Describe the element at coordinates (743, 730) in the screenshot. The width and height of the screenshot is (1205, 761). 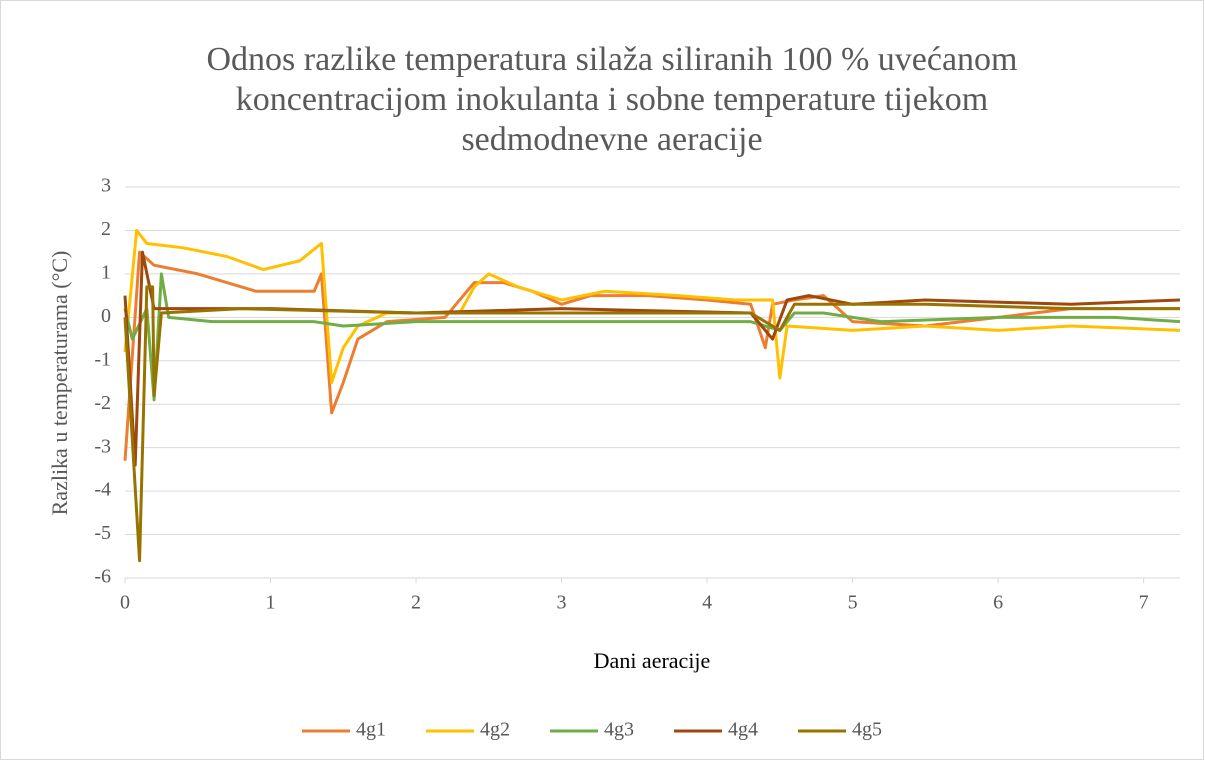
I see `legend-label: 4g4` at that location.